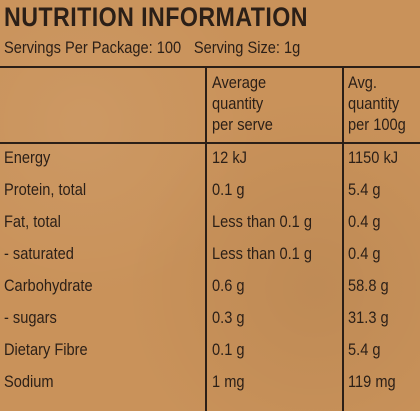  What do you see at coordinates (45, 189) in the screenshot?
I see `nutrient-name: Protein, total` at bounding box center [45, 189].